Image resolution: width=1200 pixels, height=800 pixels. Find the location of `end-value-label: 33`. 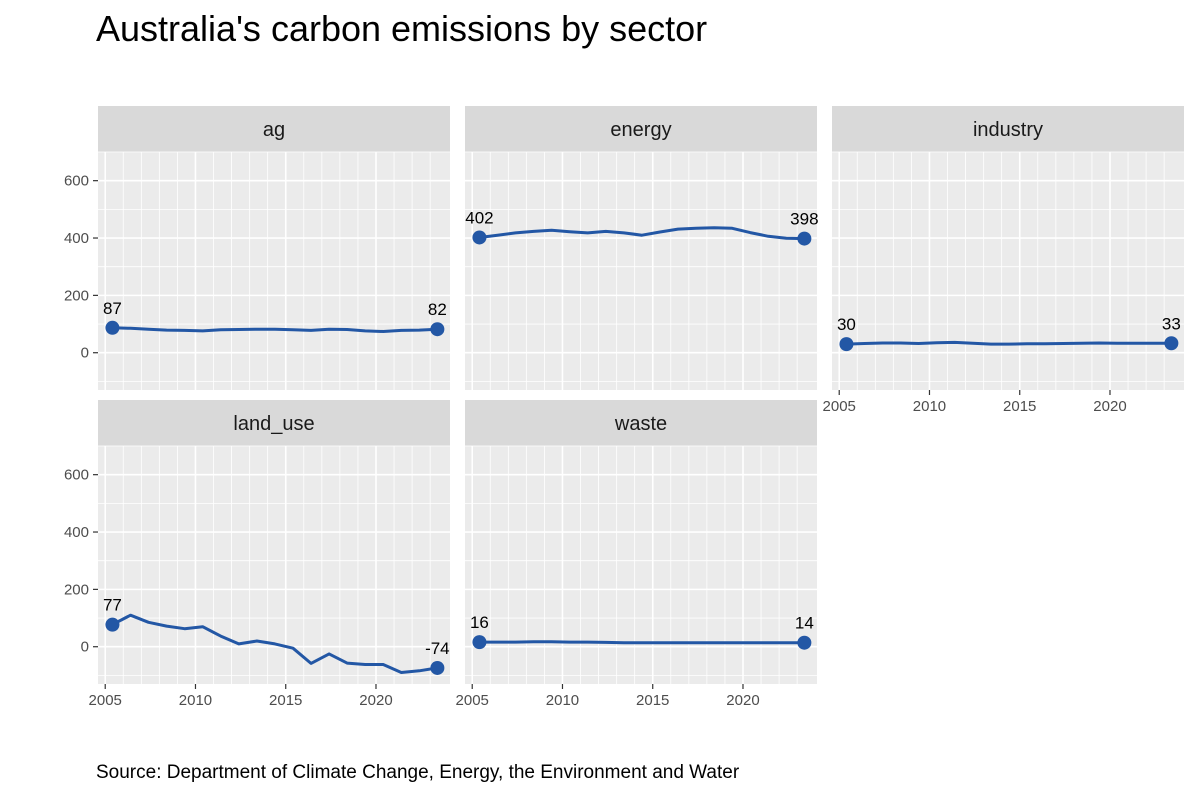

end-value-label: 33 is located at coordinates (1171, 323).